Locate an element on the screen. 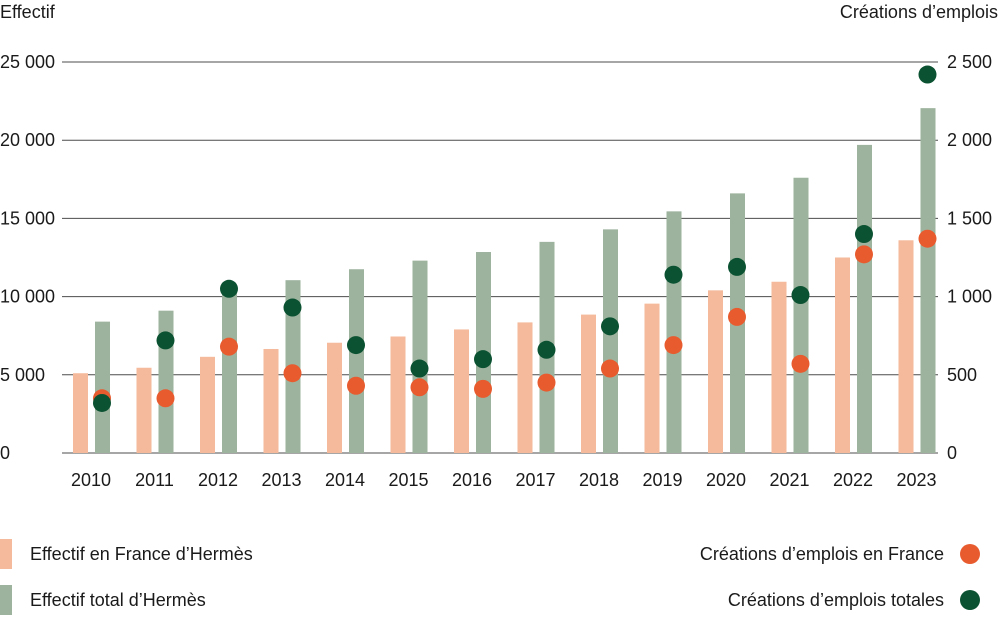 The width and height of the screenshot is (1000, 622). x-tick-label: 2021 is located at coordinates (789, 480).